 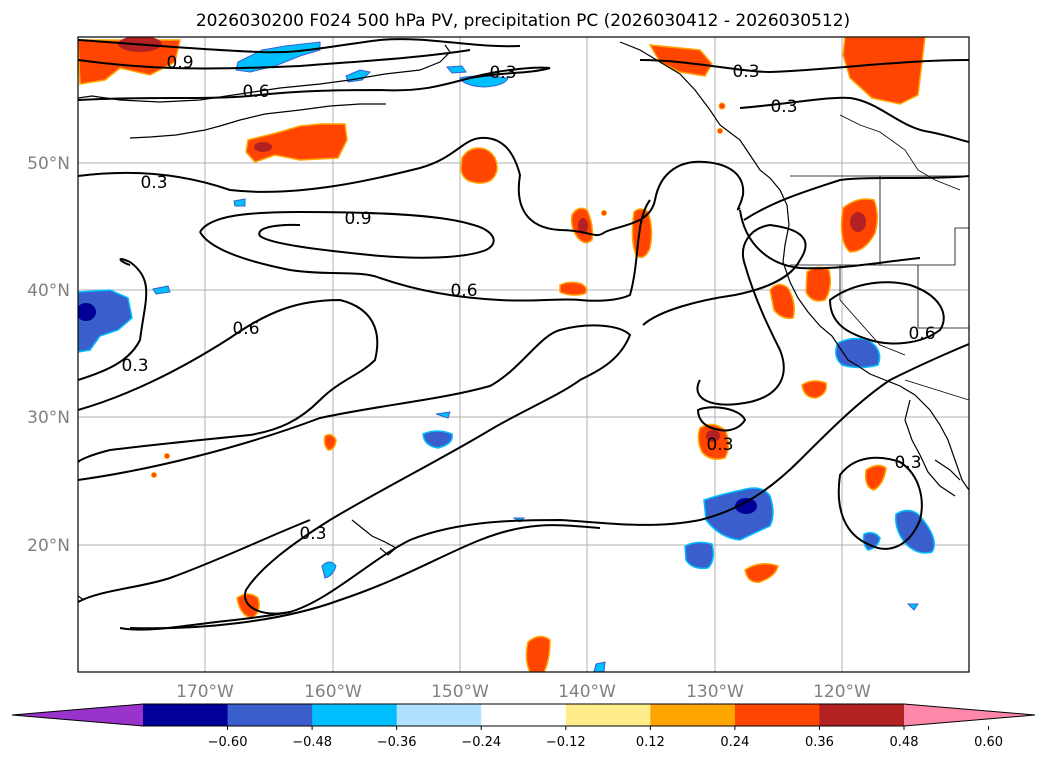 I want to click on lon-axis: 170°W 160°W 150°W 140°W 130°W 120°W, so click(x=523, y=692).